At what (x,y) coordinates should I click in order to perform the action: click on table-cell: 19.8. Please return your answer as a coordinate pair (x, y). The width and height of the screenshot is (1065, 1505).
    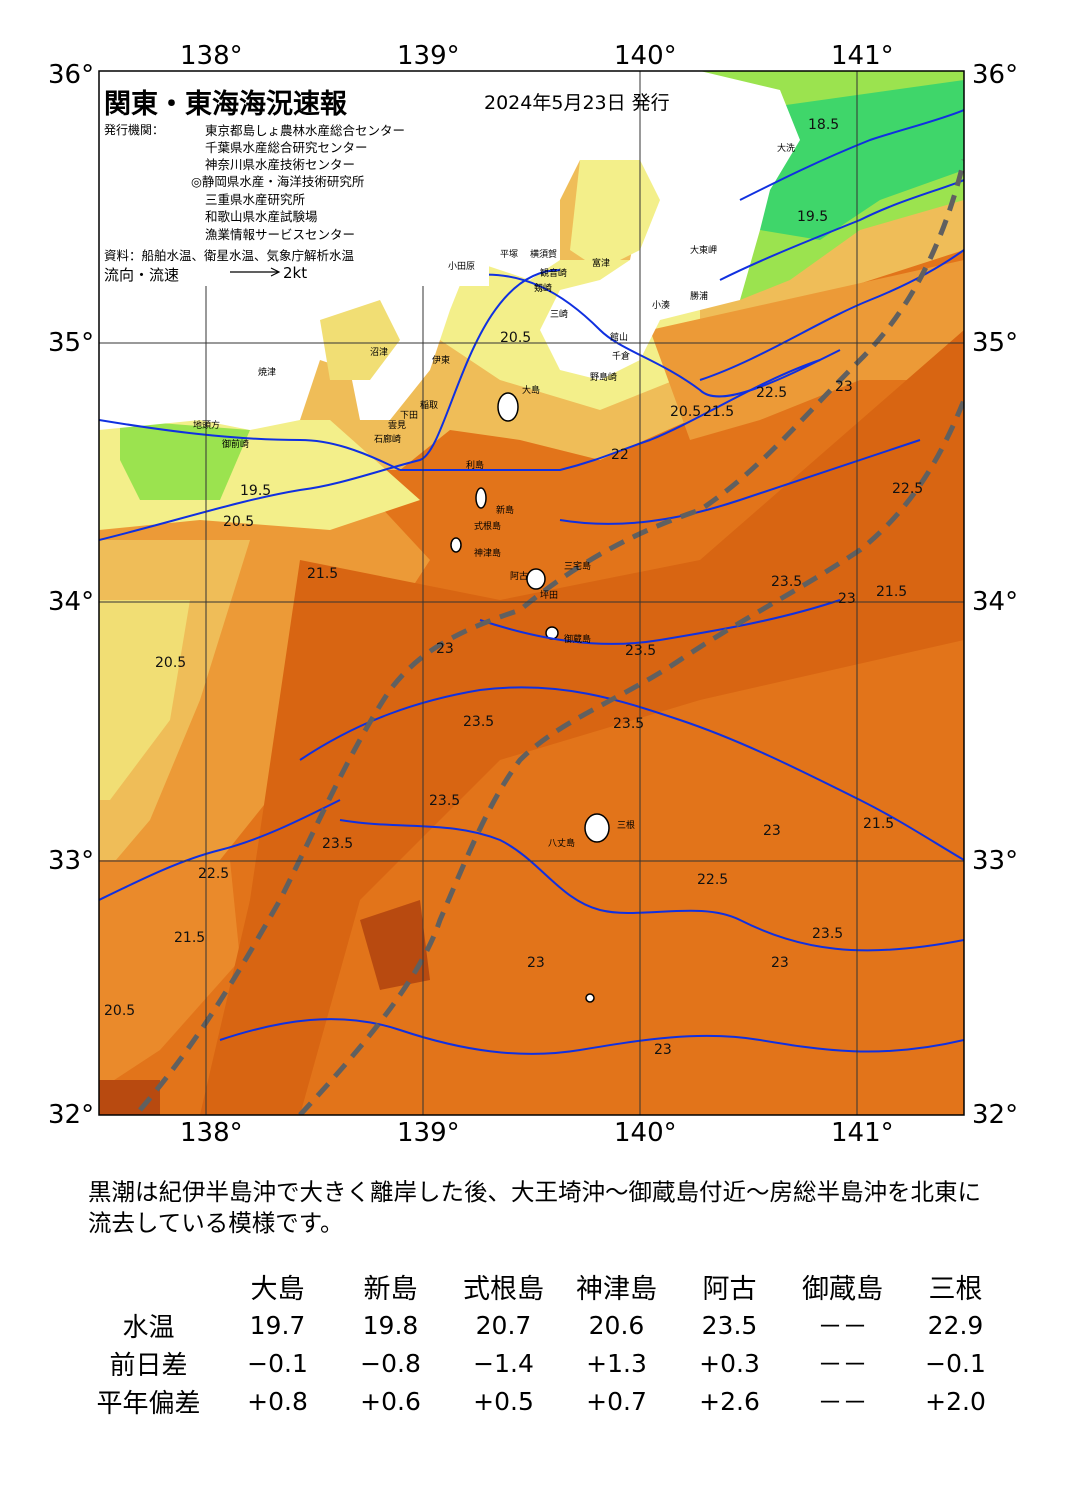
    Looking at the image, I should click on (390, 1325).